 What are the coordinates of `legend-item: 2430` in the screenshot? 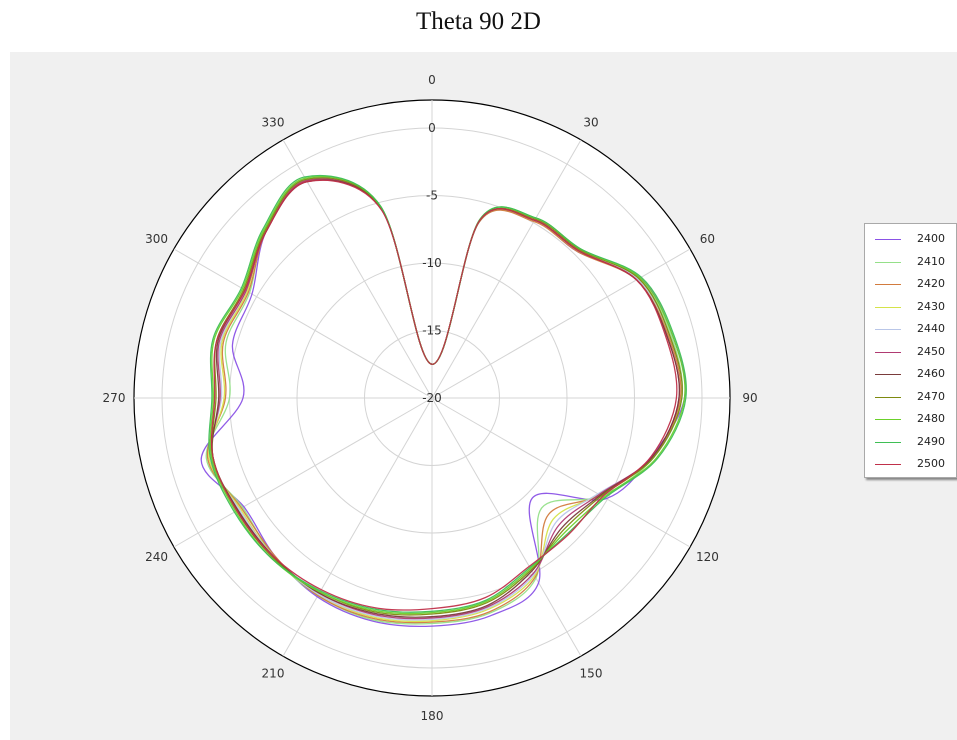 It's located at (910, 307).